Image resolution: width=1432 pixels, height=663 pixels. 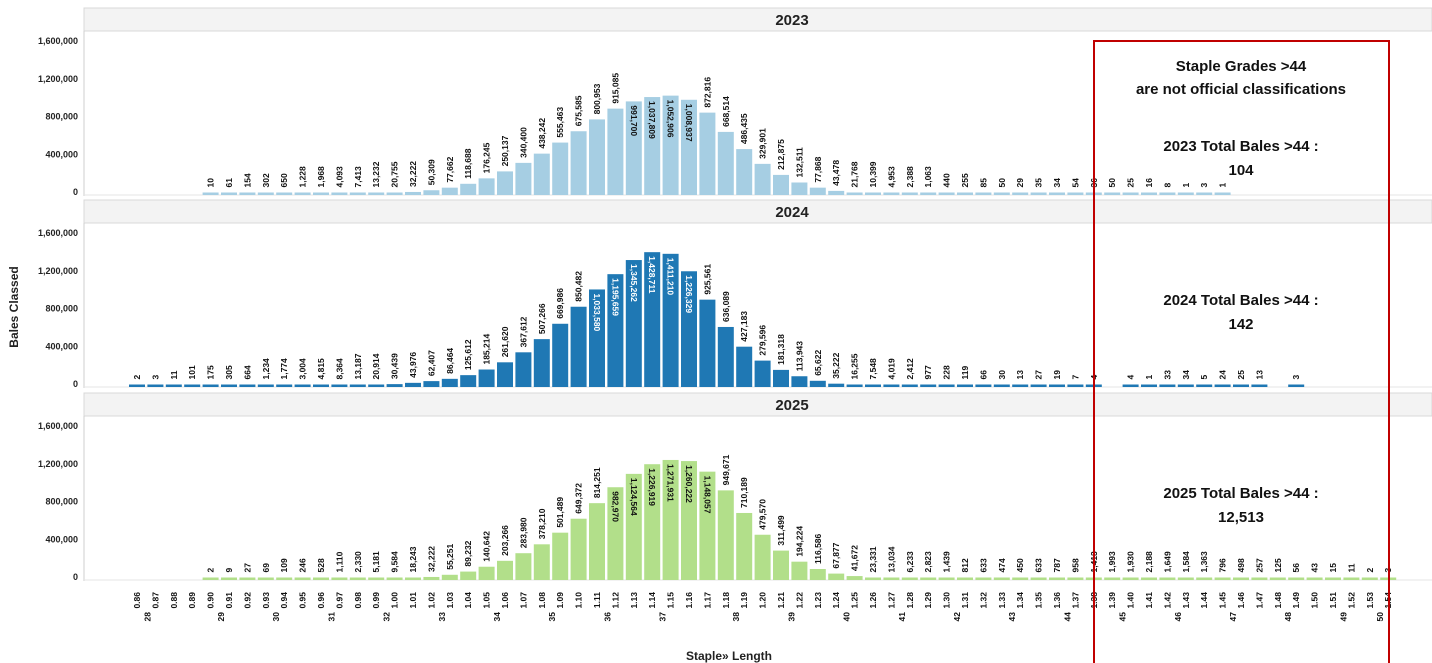 I want to click on bar-label: 35, so click(x=1039, y=183).